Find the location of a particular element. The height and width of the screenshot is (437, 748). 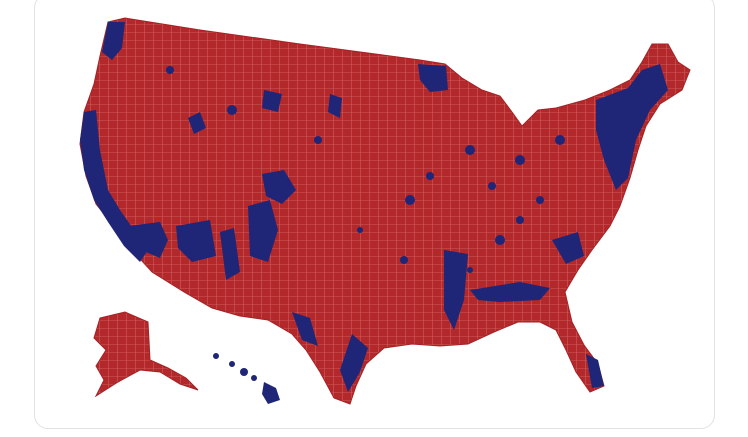

alaska is located at coordinates (146, 354).